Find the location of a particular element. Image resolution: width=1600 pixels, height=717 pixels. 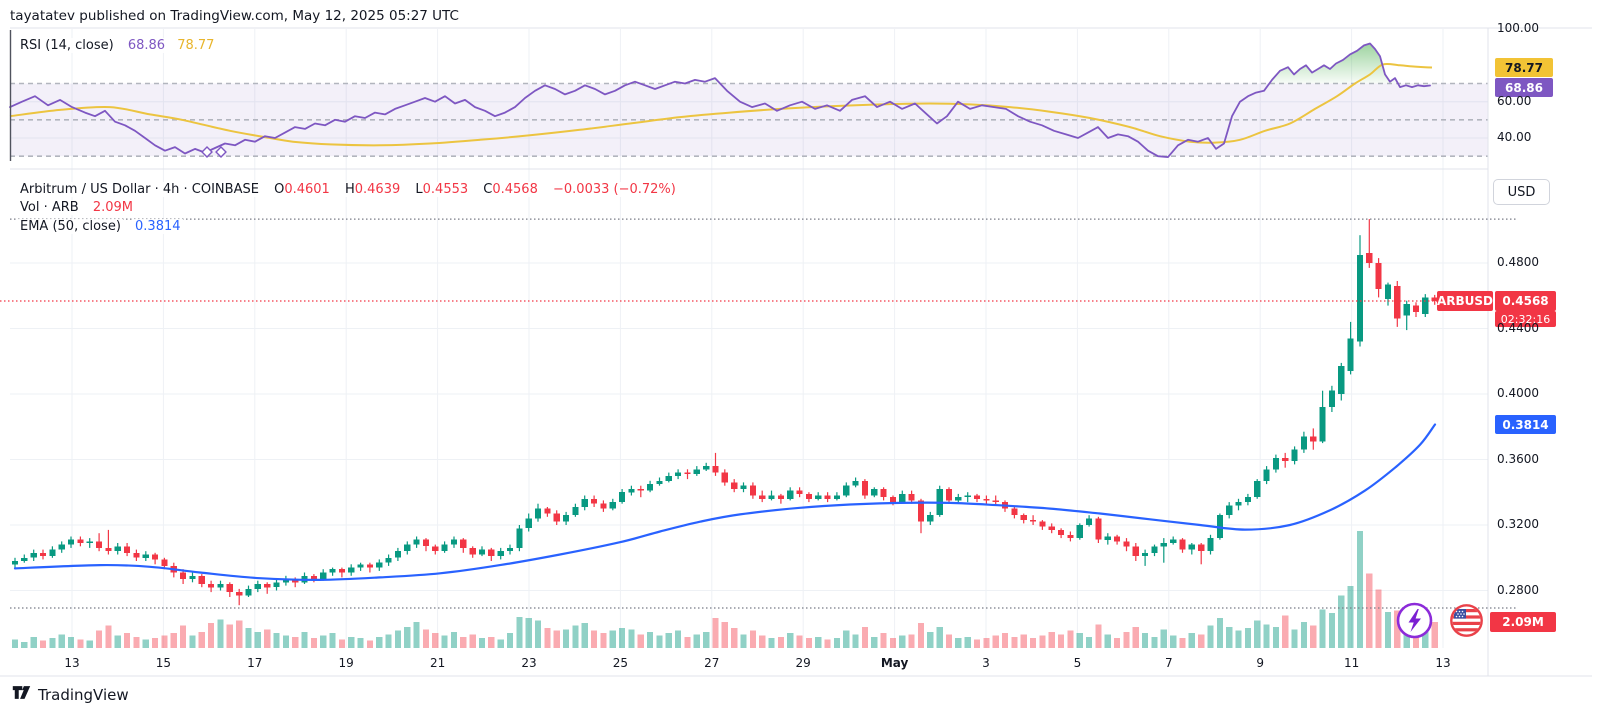

bar-countdown-badge: 02:32:16 is located at coordinates (1525, 319).